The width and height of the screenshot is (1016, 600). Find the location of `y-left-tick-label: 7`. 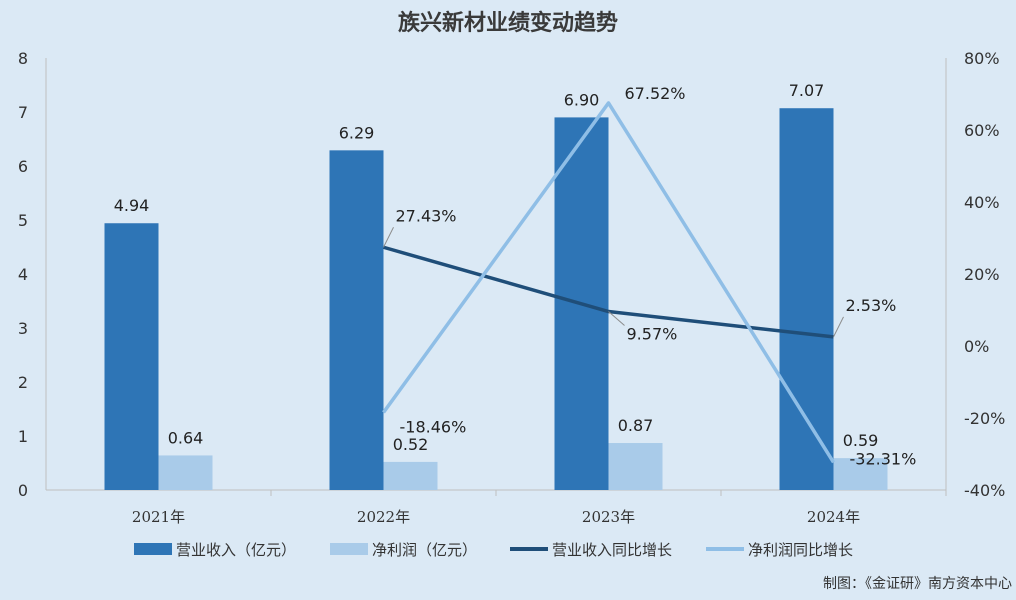

y-left-tick-label: 7 is located at coordinates (23, 112).